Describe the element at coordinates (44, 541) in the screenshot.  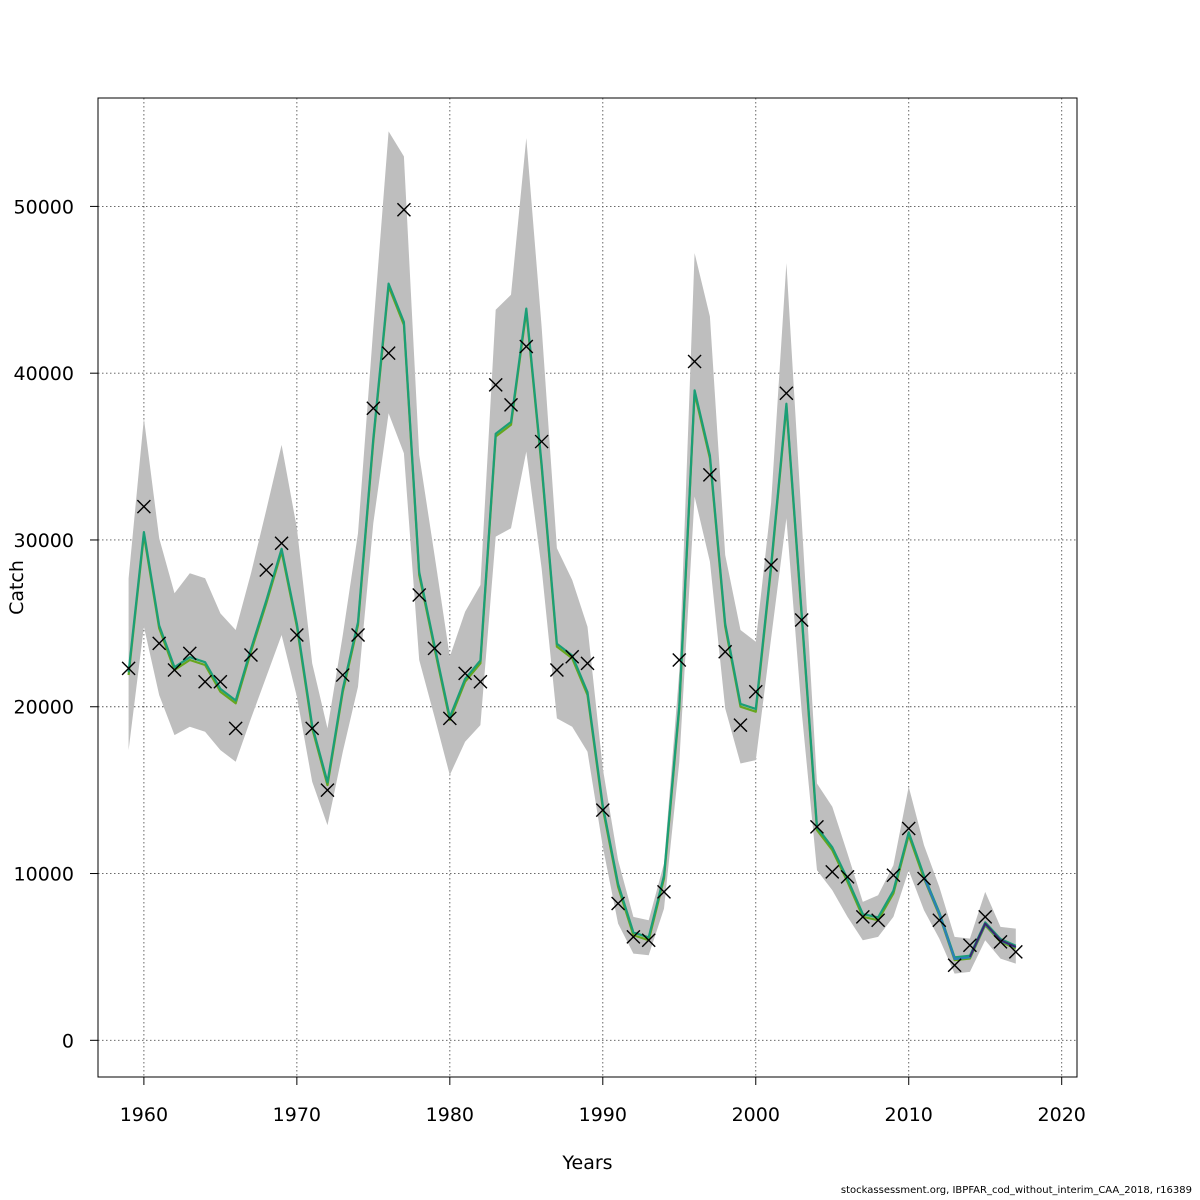
I see `y-tick-label: 30000` at that location.